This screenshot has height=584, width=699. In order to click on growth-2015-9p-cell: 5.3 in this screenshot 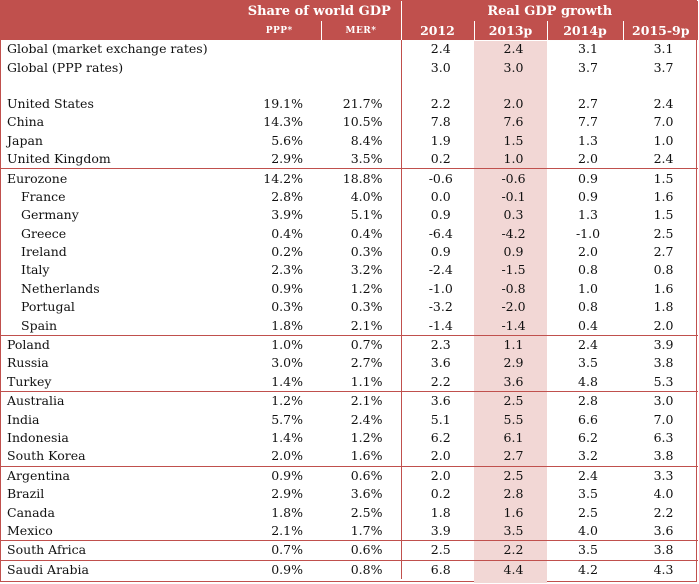, I will do `click(663, 381)`.